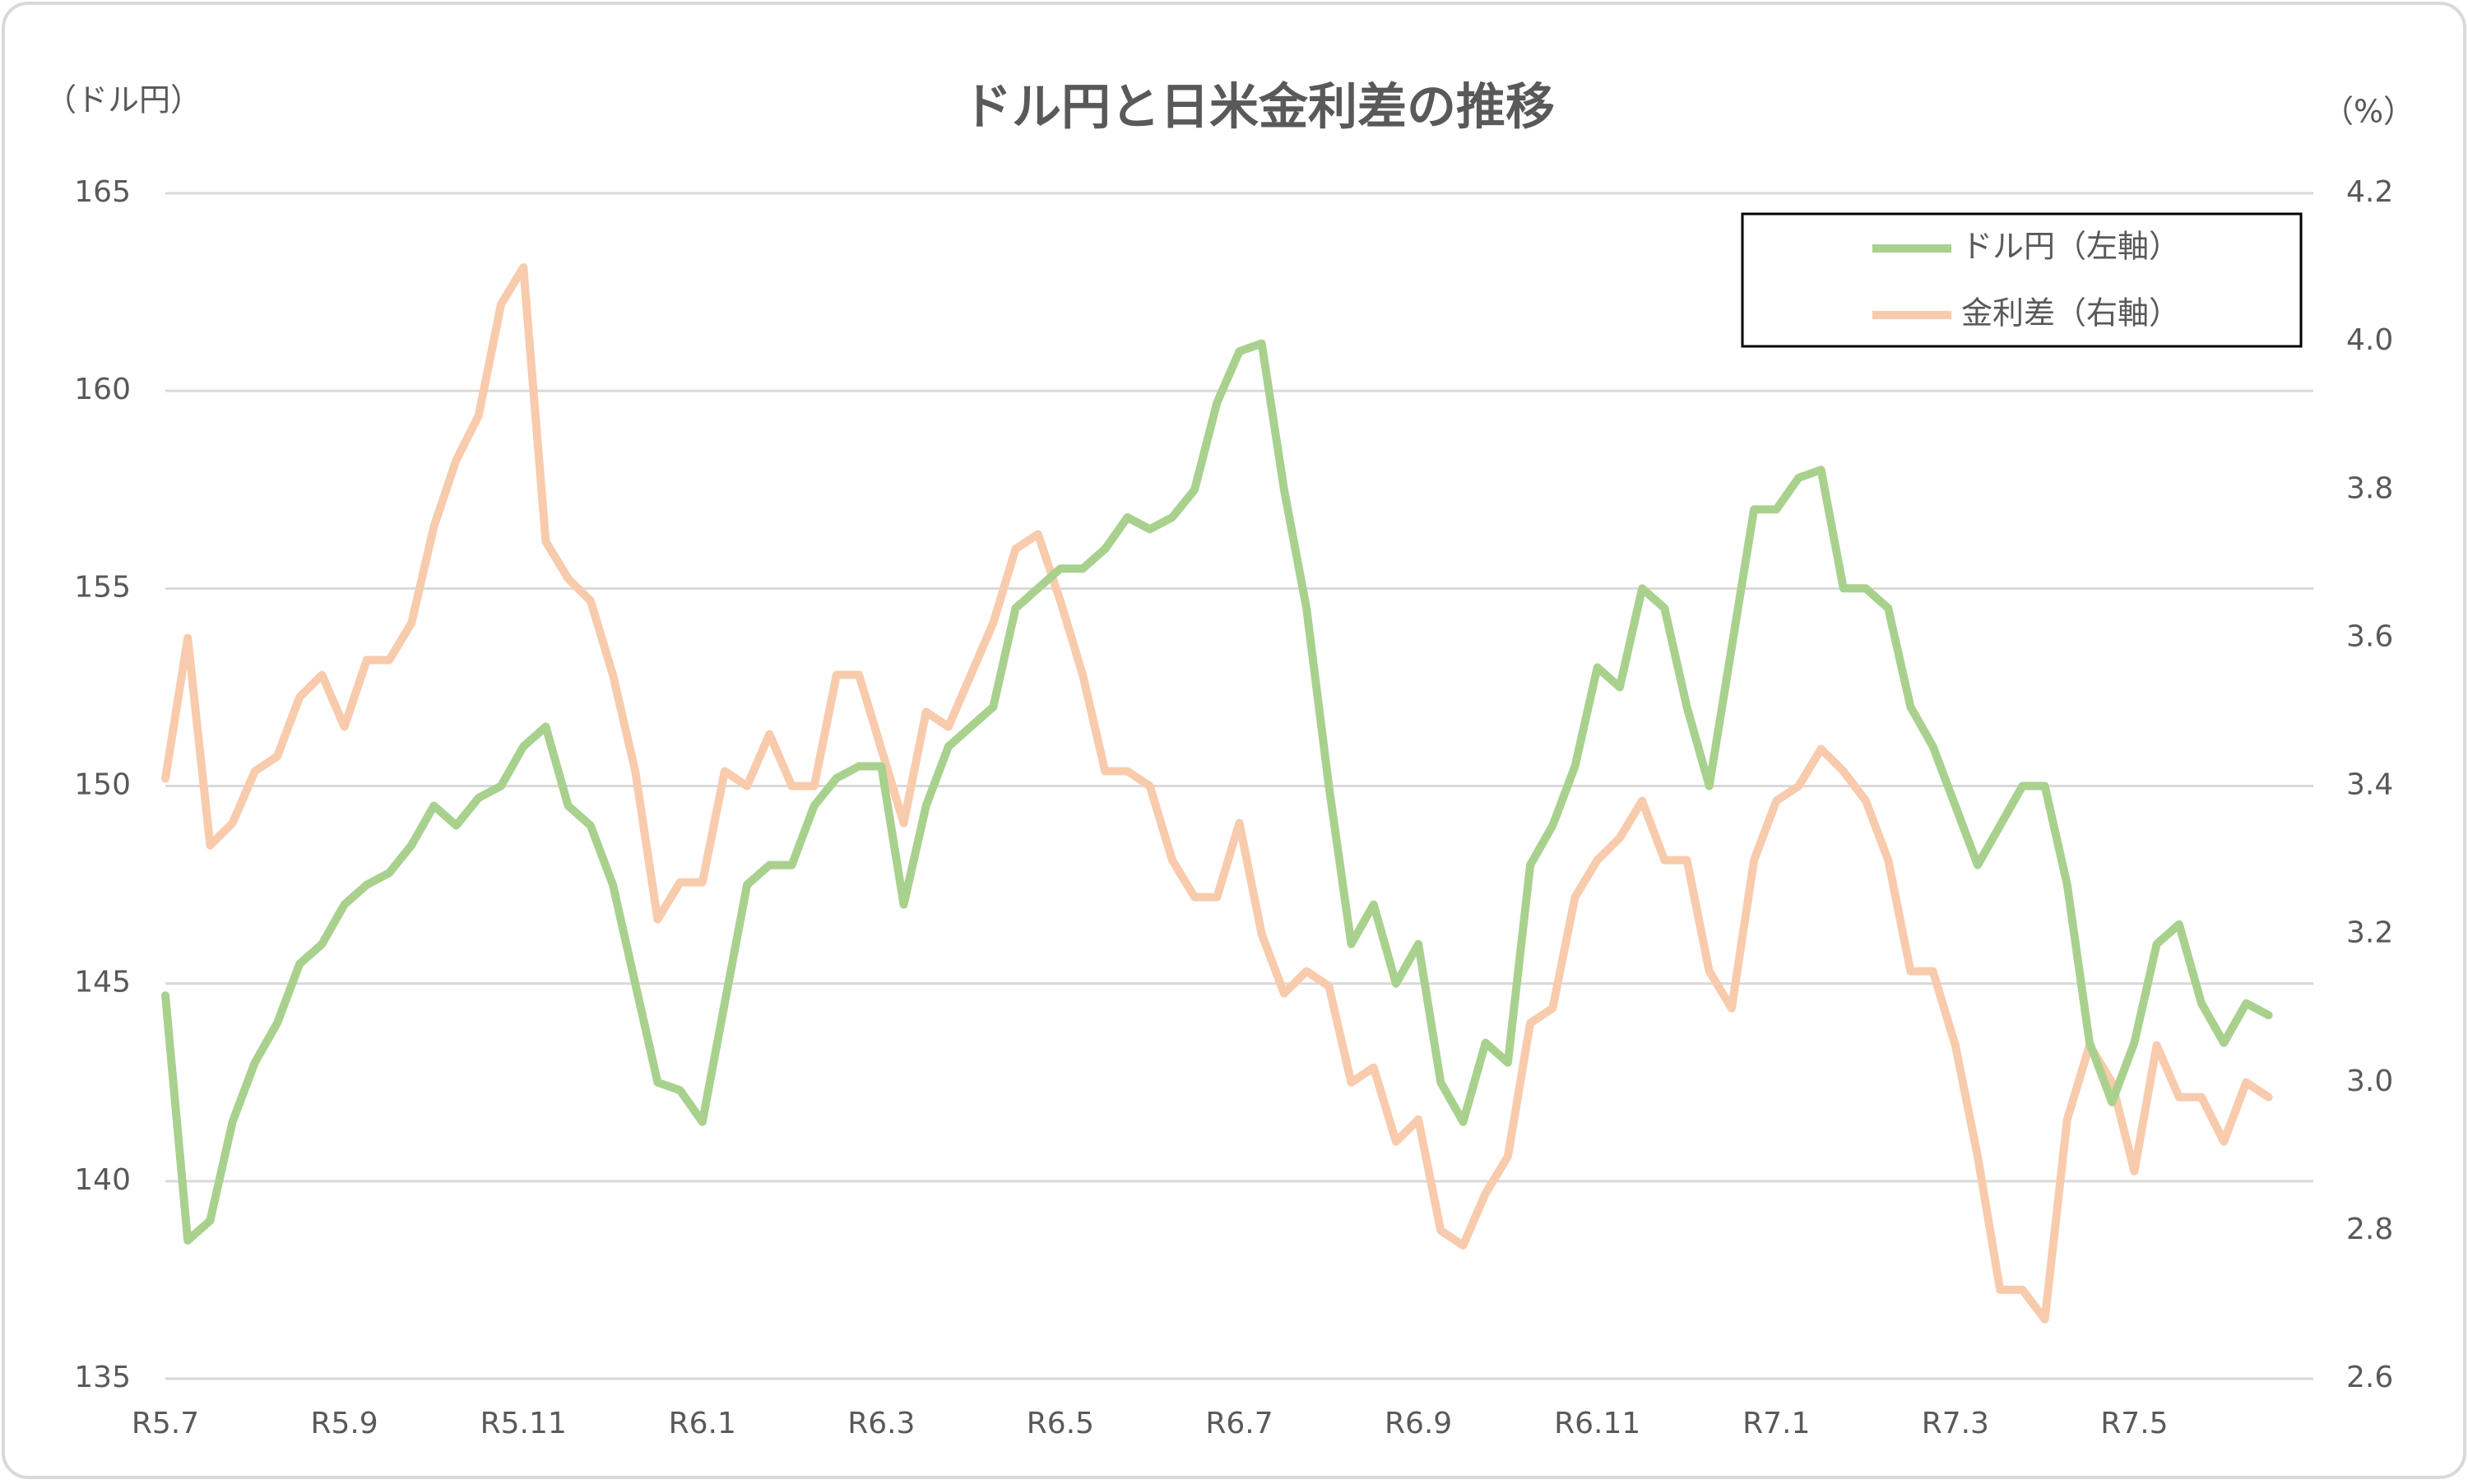 The height and width of the screenshot is (1484, 2468). What do you see at coordinates (102, 1180) in the screenshot?
I see `y-tick-label: 140` at bounding box center [102, 1180].